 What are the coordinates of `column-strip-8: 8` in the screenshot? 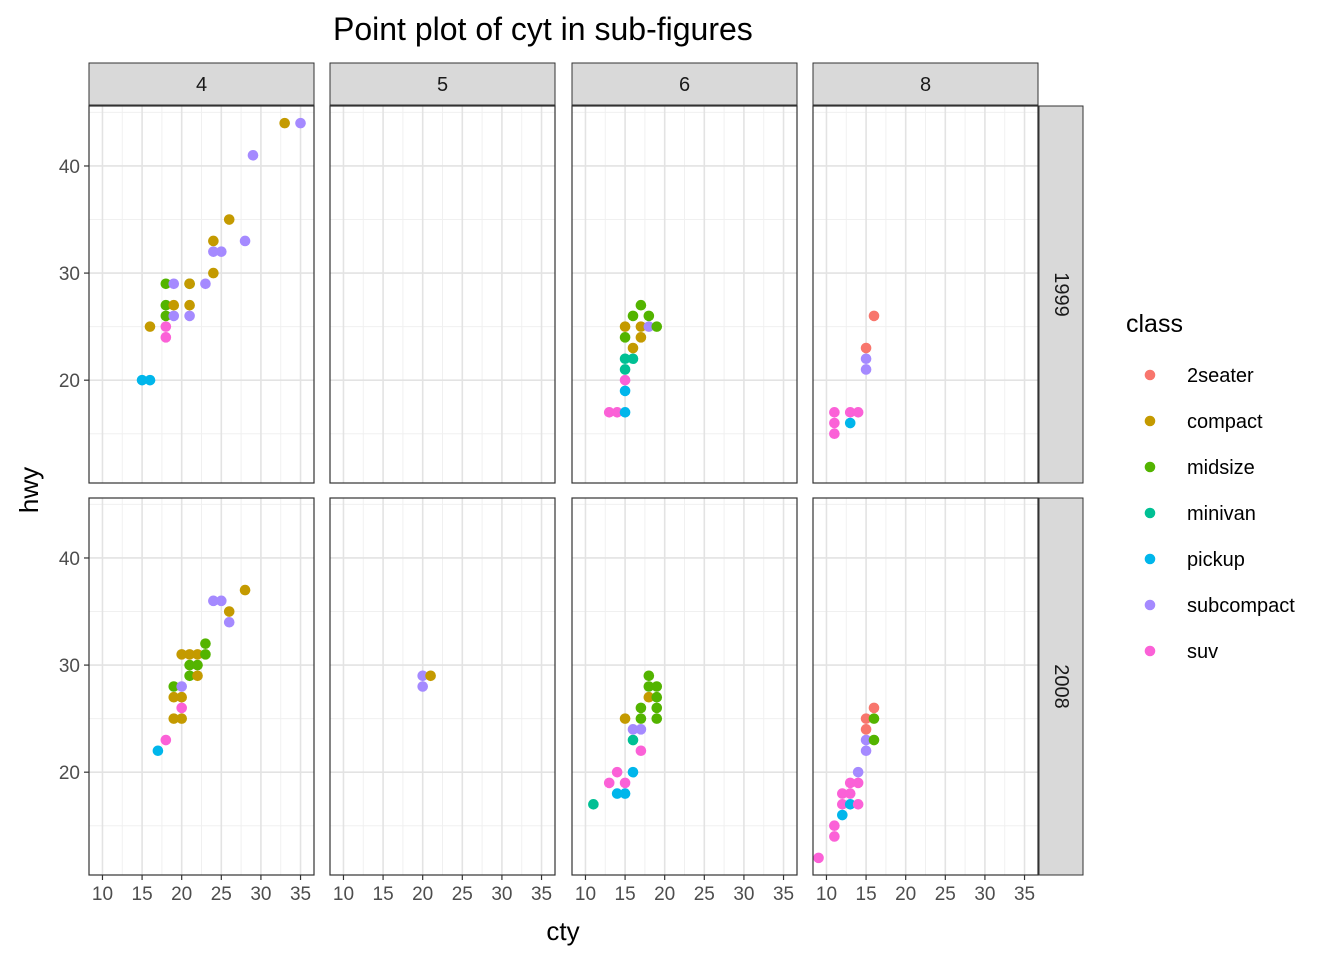 It's located at (925, 84).